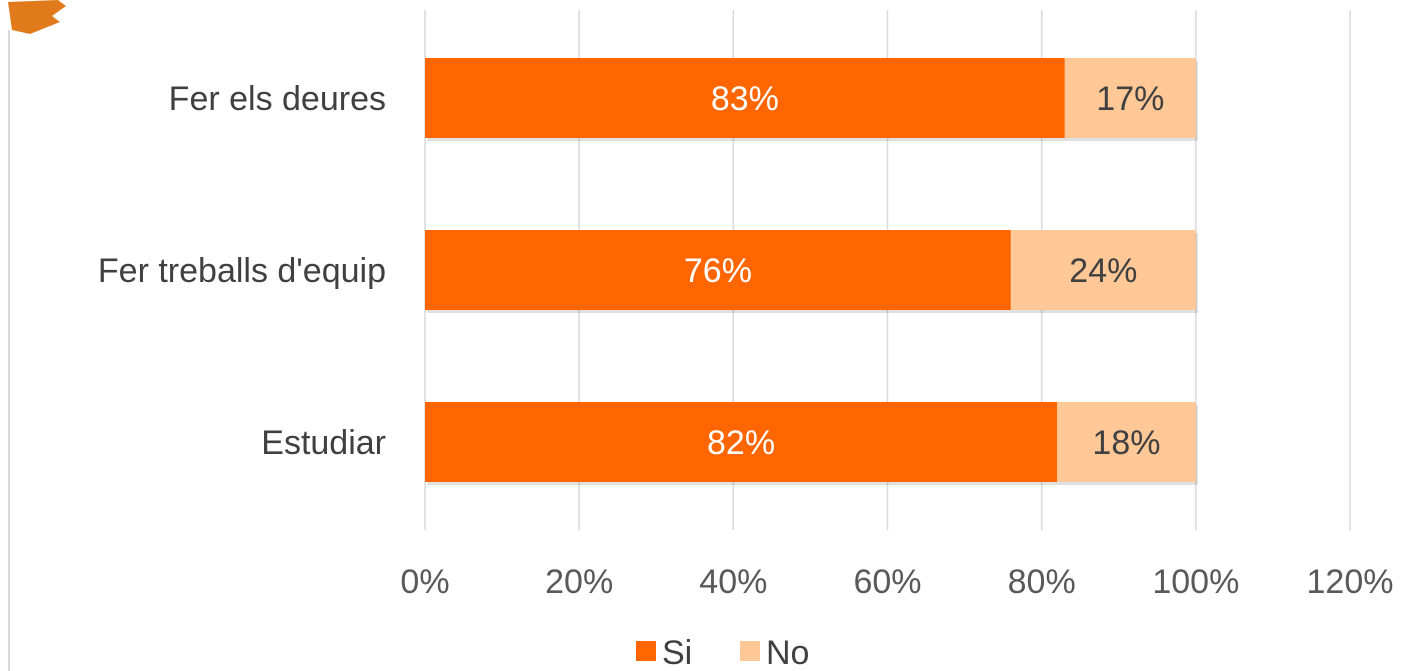 This screenshot has height=671, width=1418. I want to click on data-label: 18%, so click(1126, 443).